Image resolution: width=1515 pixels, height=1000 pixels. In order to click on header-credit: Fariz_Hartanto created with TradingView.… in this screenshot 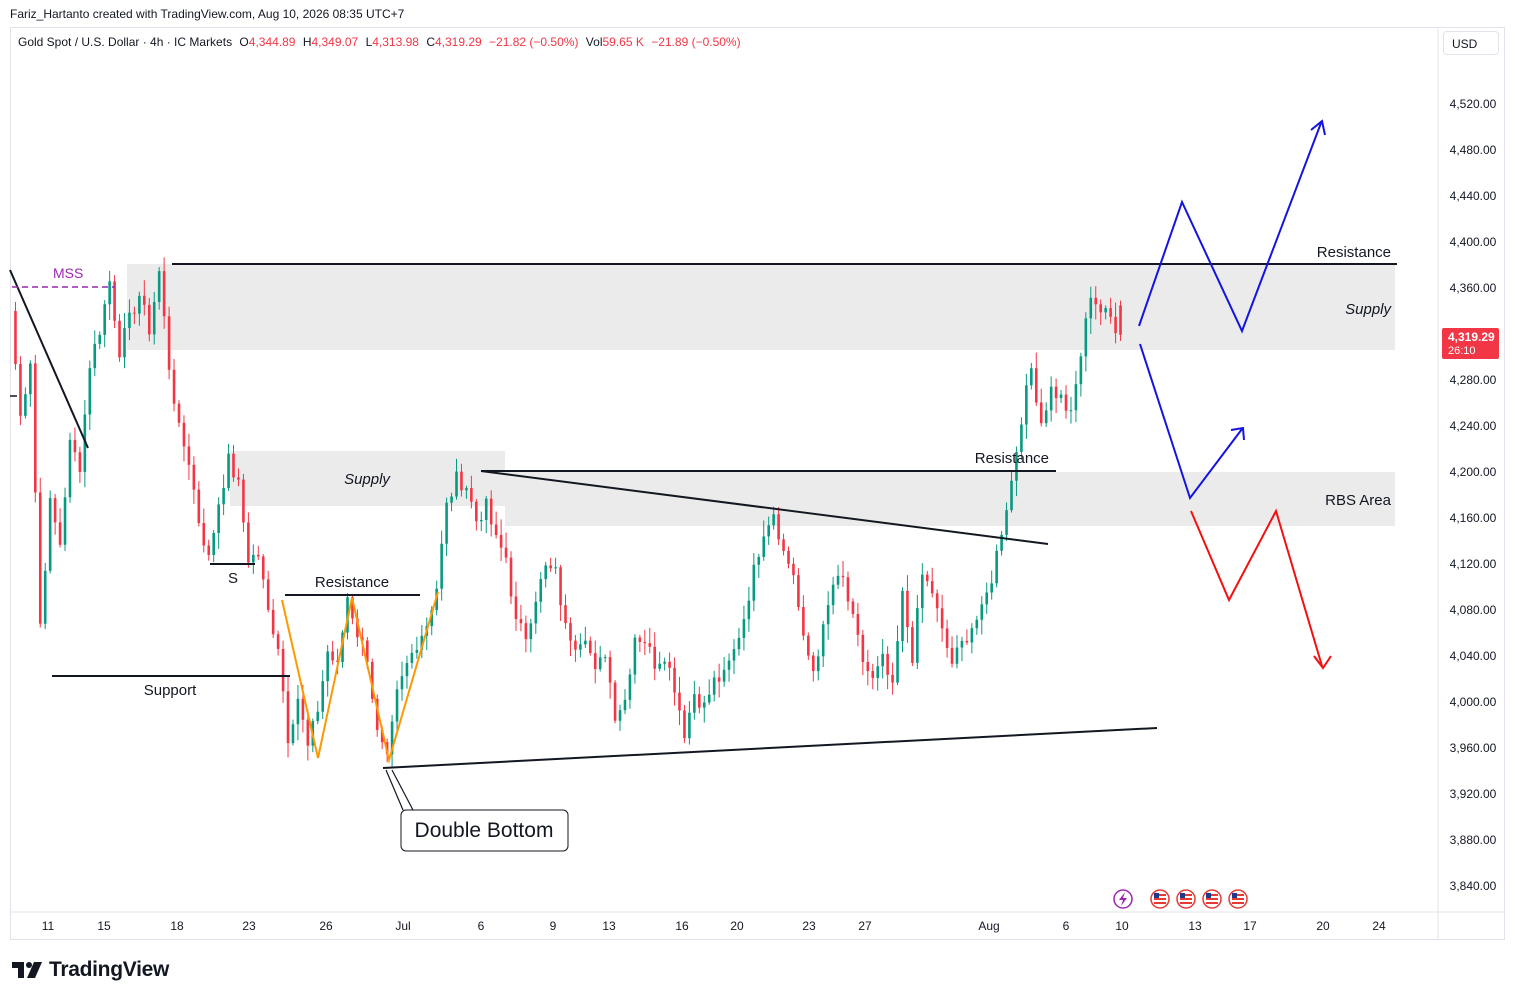, I will do `click(207, 14)`.